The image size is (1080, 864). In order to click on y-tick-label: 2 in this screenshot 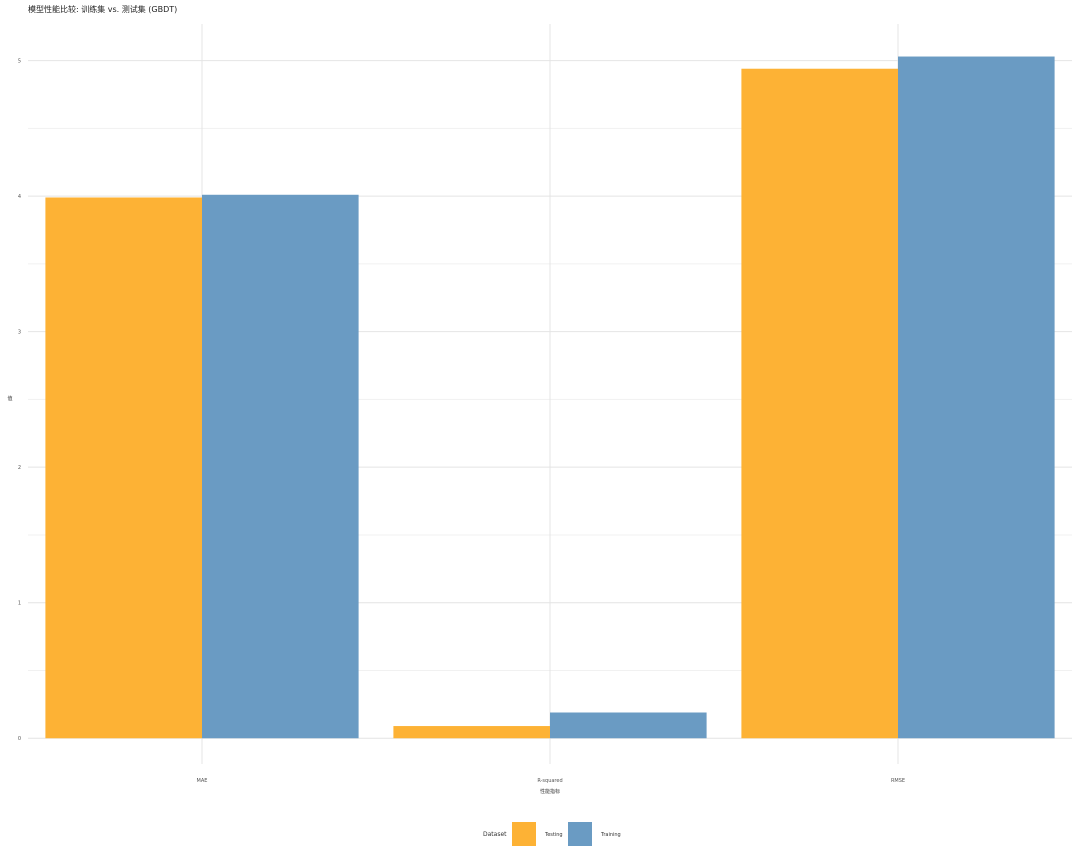, I will do `click(19, 468)`.